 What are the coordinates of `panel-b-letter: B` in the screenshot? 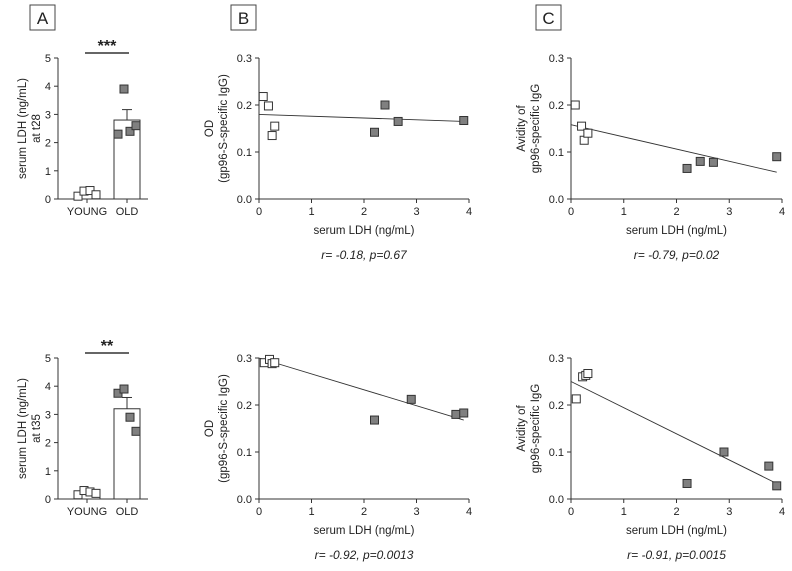 It's located at (243, 18).